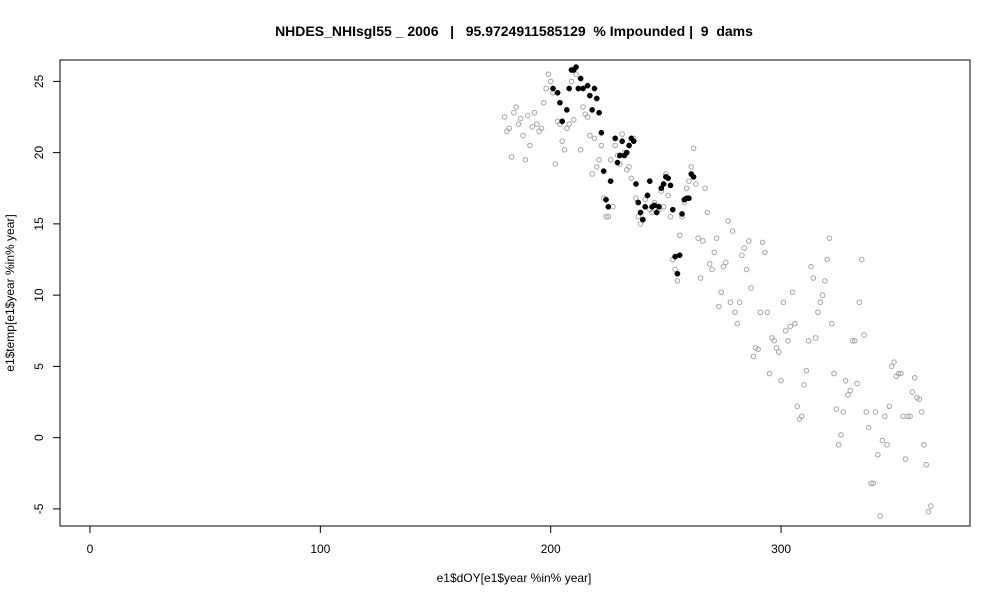 This screenshot has width=1000, height=600. Describe the element at coordinates (39, 295) in the screenshot. I see `y-tick-label: 10` at that location.